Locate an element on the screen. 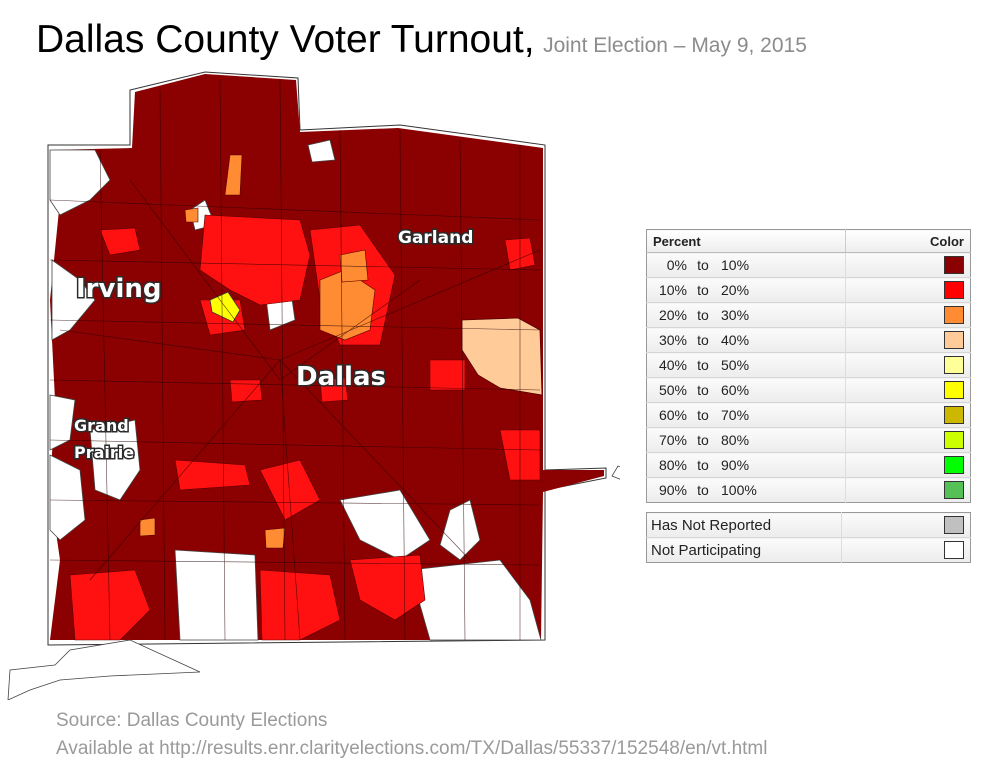  legend-row: 70% to 80% is located at coordinates (808, 440).